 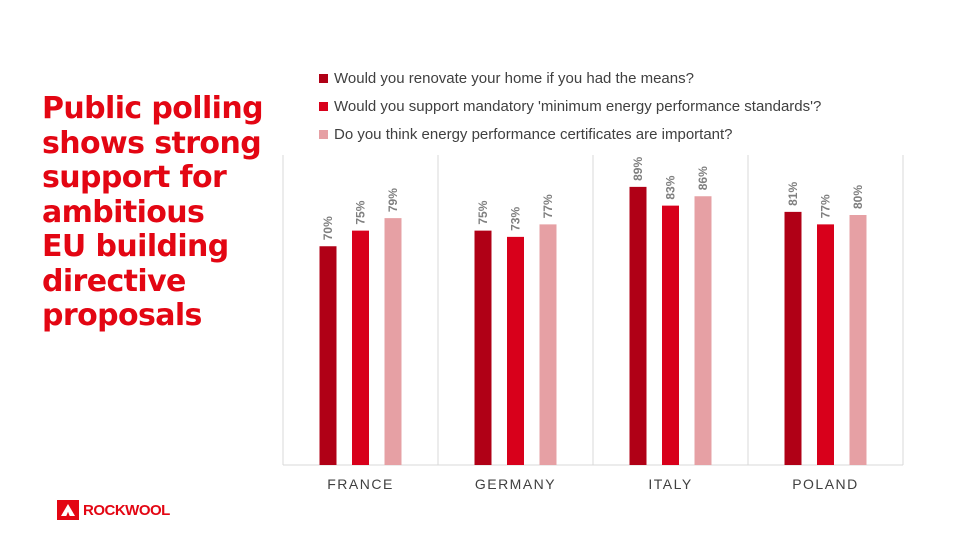 What do you see at coordinates (360, 484) in the screenshot?
I see `x-tick-label: FRANCE` at bounding box center [360, 484].